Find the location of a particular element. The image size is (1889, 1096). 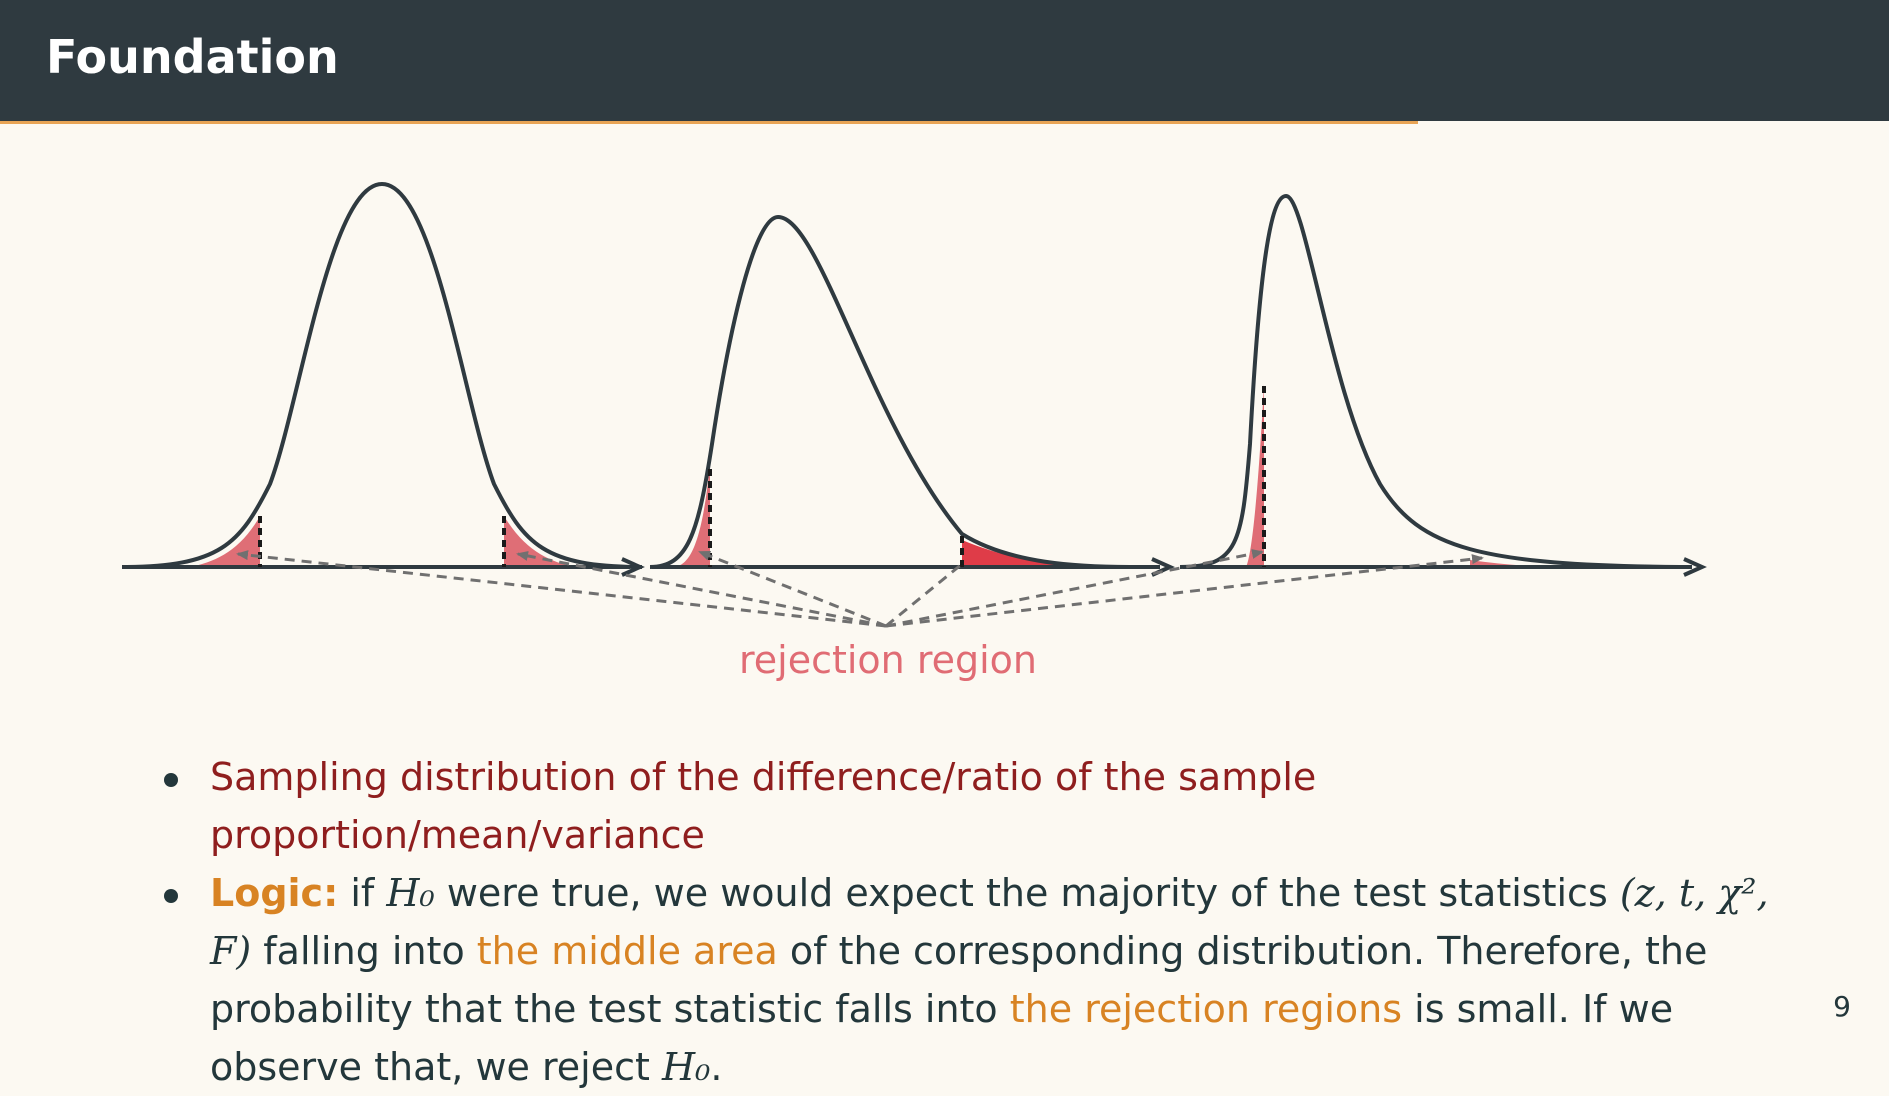

rejection-region-label: rejection region is located at coordinates (888, 660).